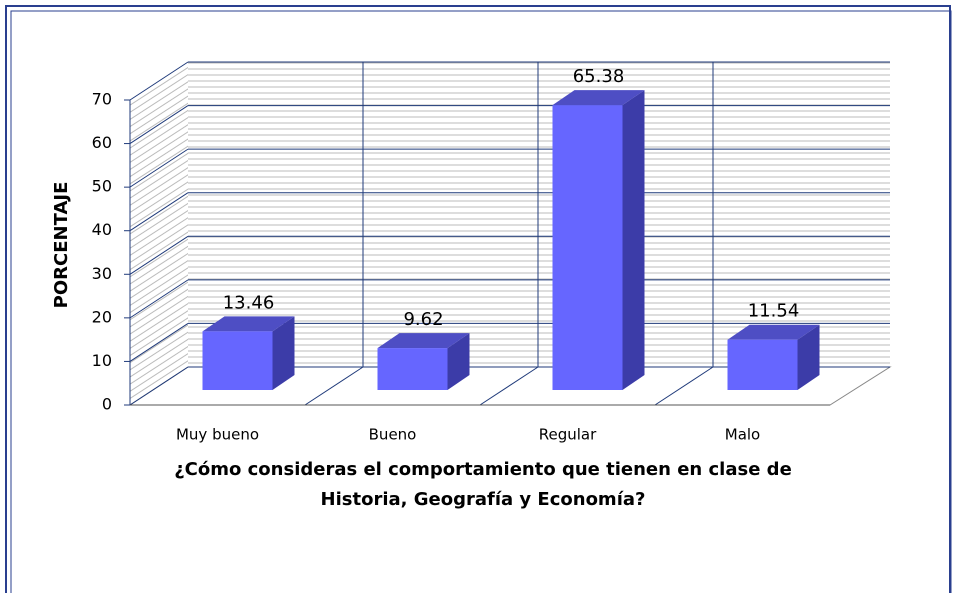  Describe the element at coordinates (102, 229) in the screenshot. I see `y-tick-label: 40` at that location.